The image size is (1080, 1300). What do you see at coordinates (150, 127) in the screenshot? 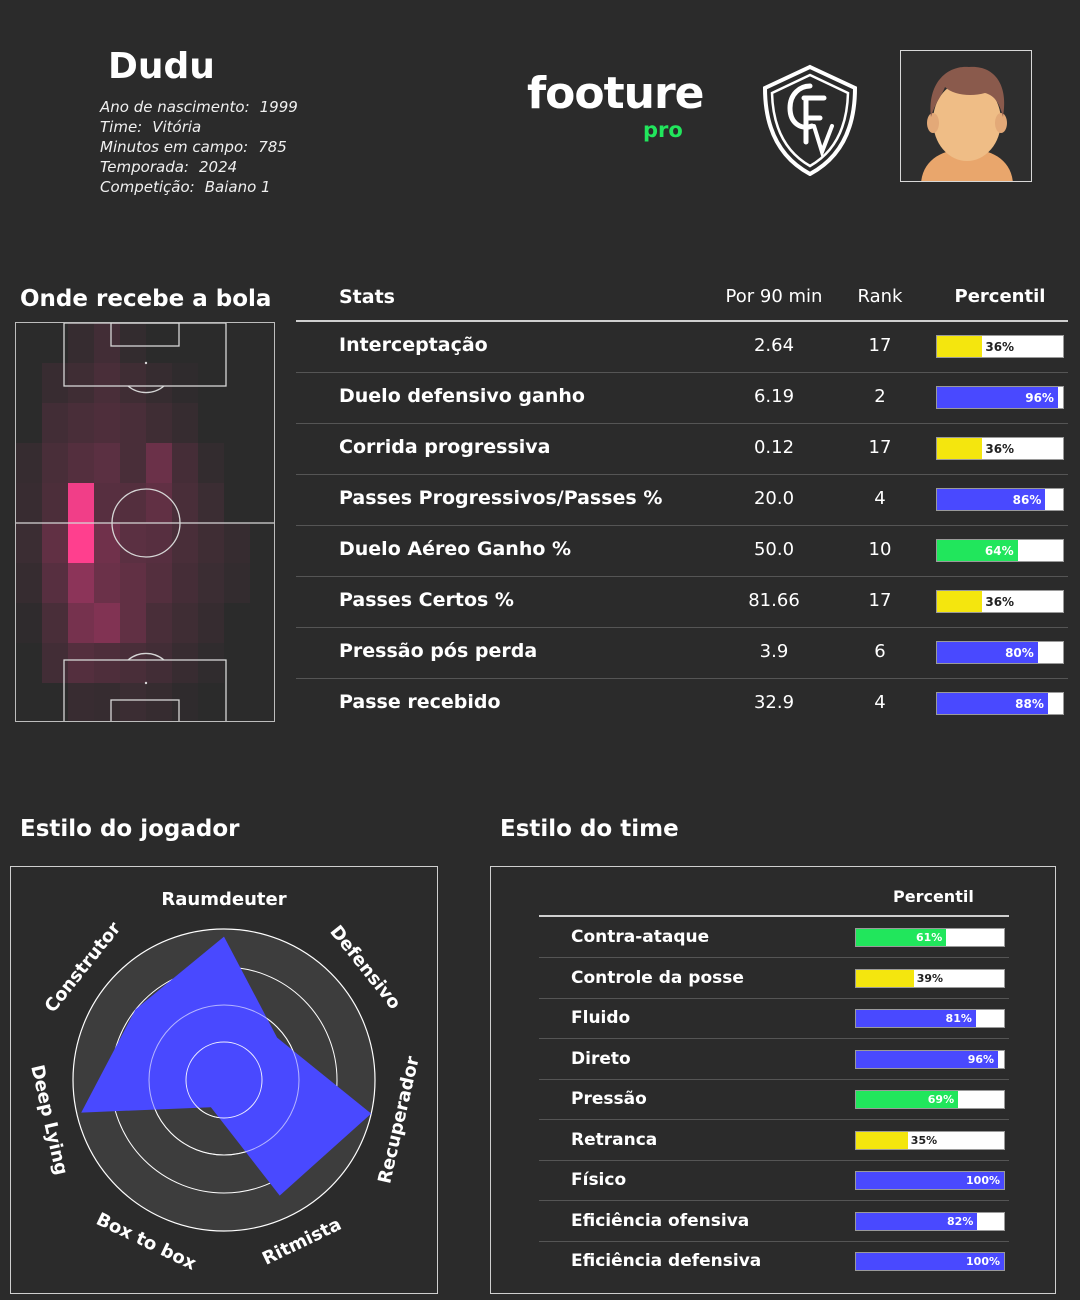
I see `player-info-line: Time: Vitória` at bounding box center [150, 127].